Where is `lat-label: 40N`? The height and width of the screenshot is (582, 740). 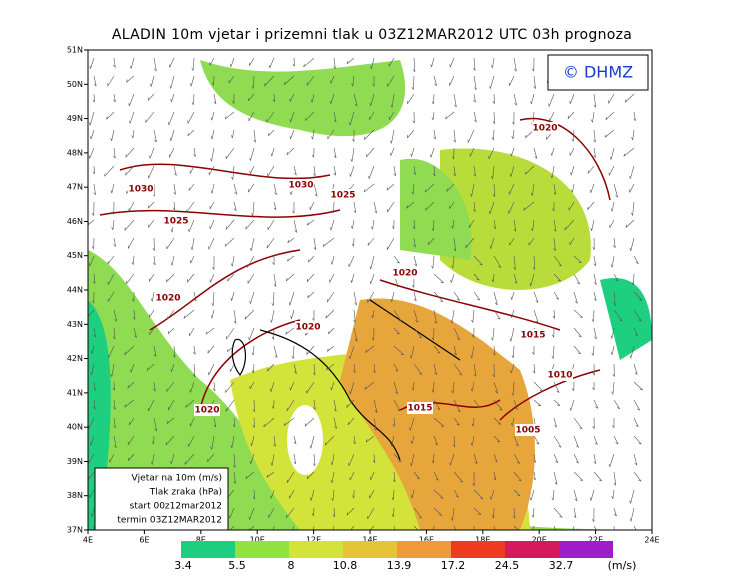
lat-label: 40N is located at coordinates (75, 427).